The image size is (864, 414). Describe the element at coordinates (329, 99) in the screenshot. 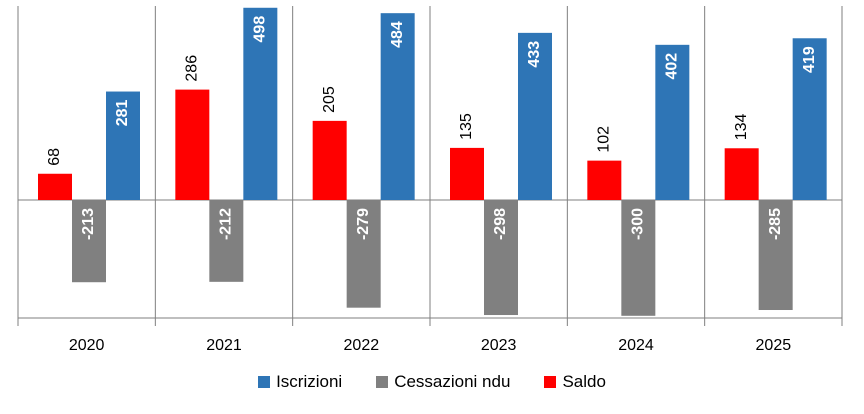

I see `data-label-saldo: 205` at that location.